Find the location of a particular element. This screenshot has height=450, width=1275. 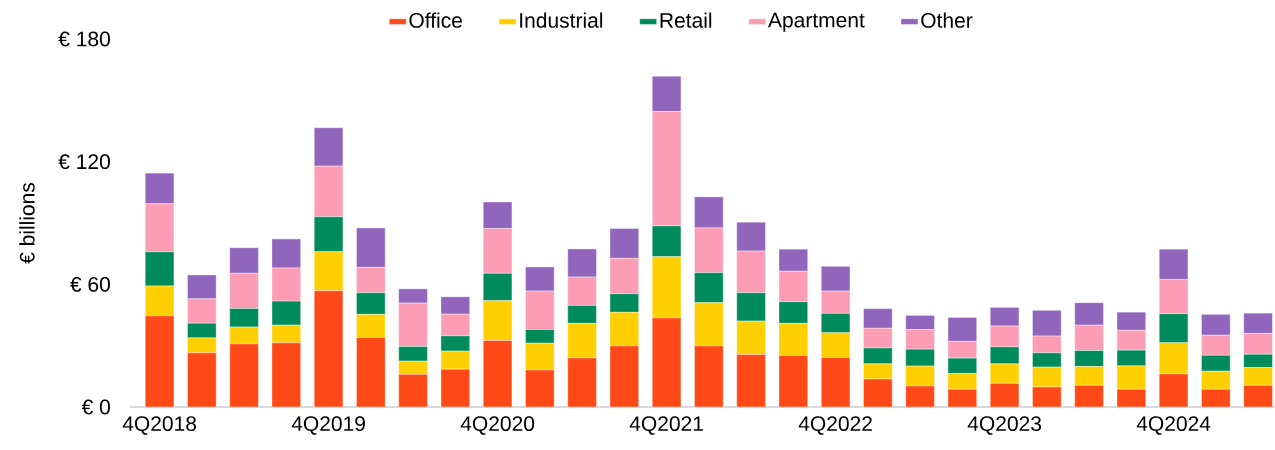

x-tick-label: 4Q2023 is located at coordinates (1004, 425).